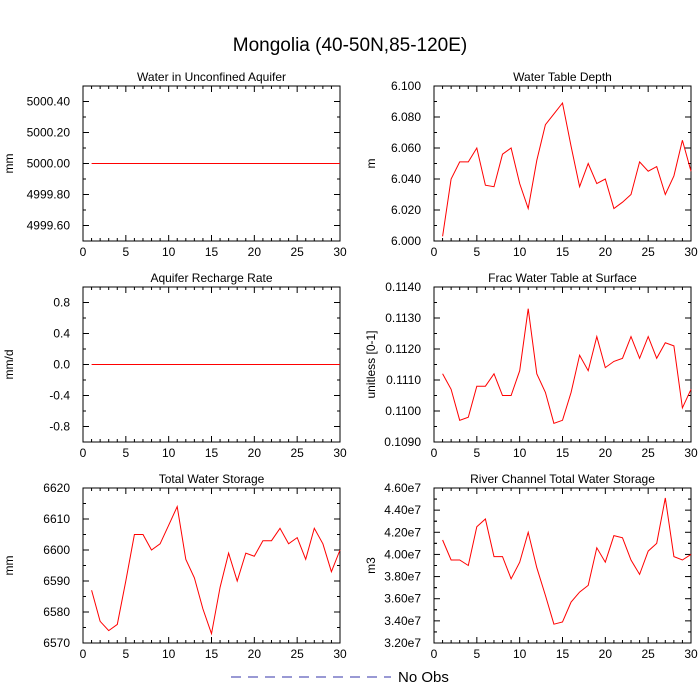  What do you see at coordinates (61, 365) in the screenshot?
I see `y-tick-label: 0.0` at bounding box center [61, 365].